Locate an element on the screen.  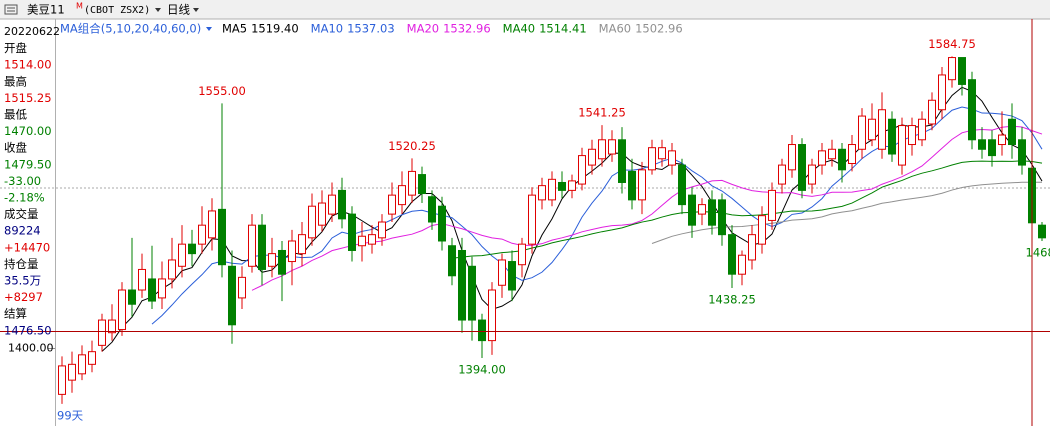
ma-value: 1537.03 is located at coordinates (371, 29).